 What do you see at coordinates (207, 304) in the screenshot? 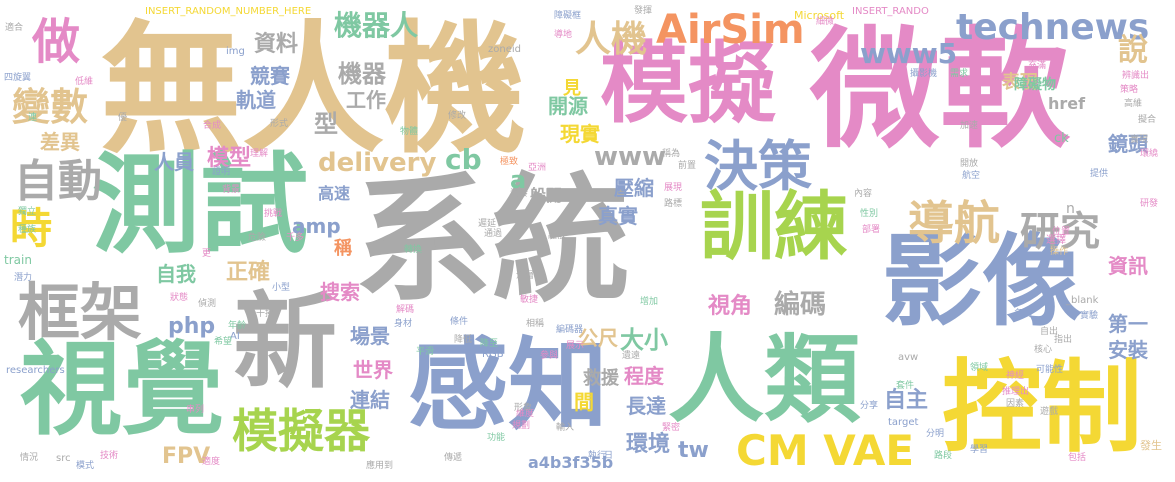
I see `word: 偵測` at bounding box center [207, 304].